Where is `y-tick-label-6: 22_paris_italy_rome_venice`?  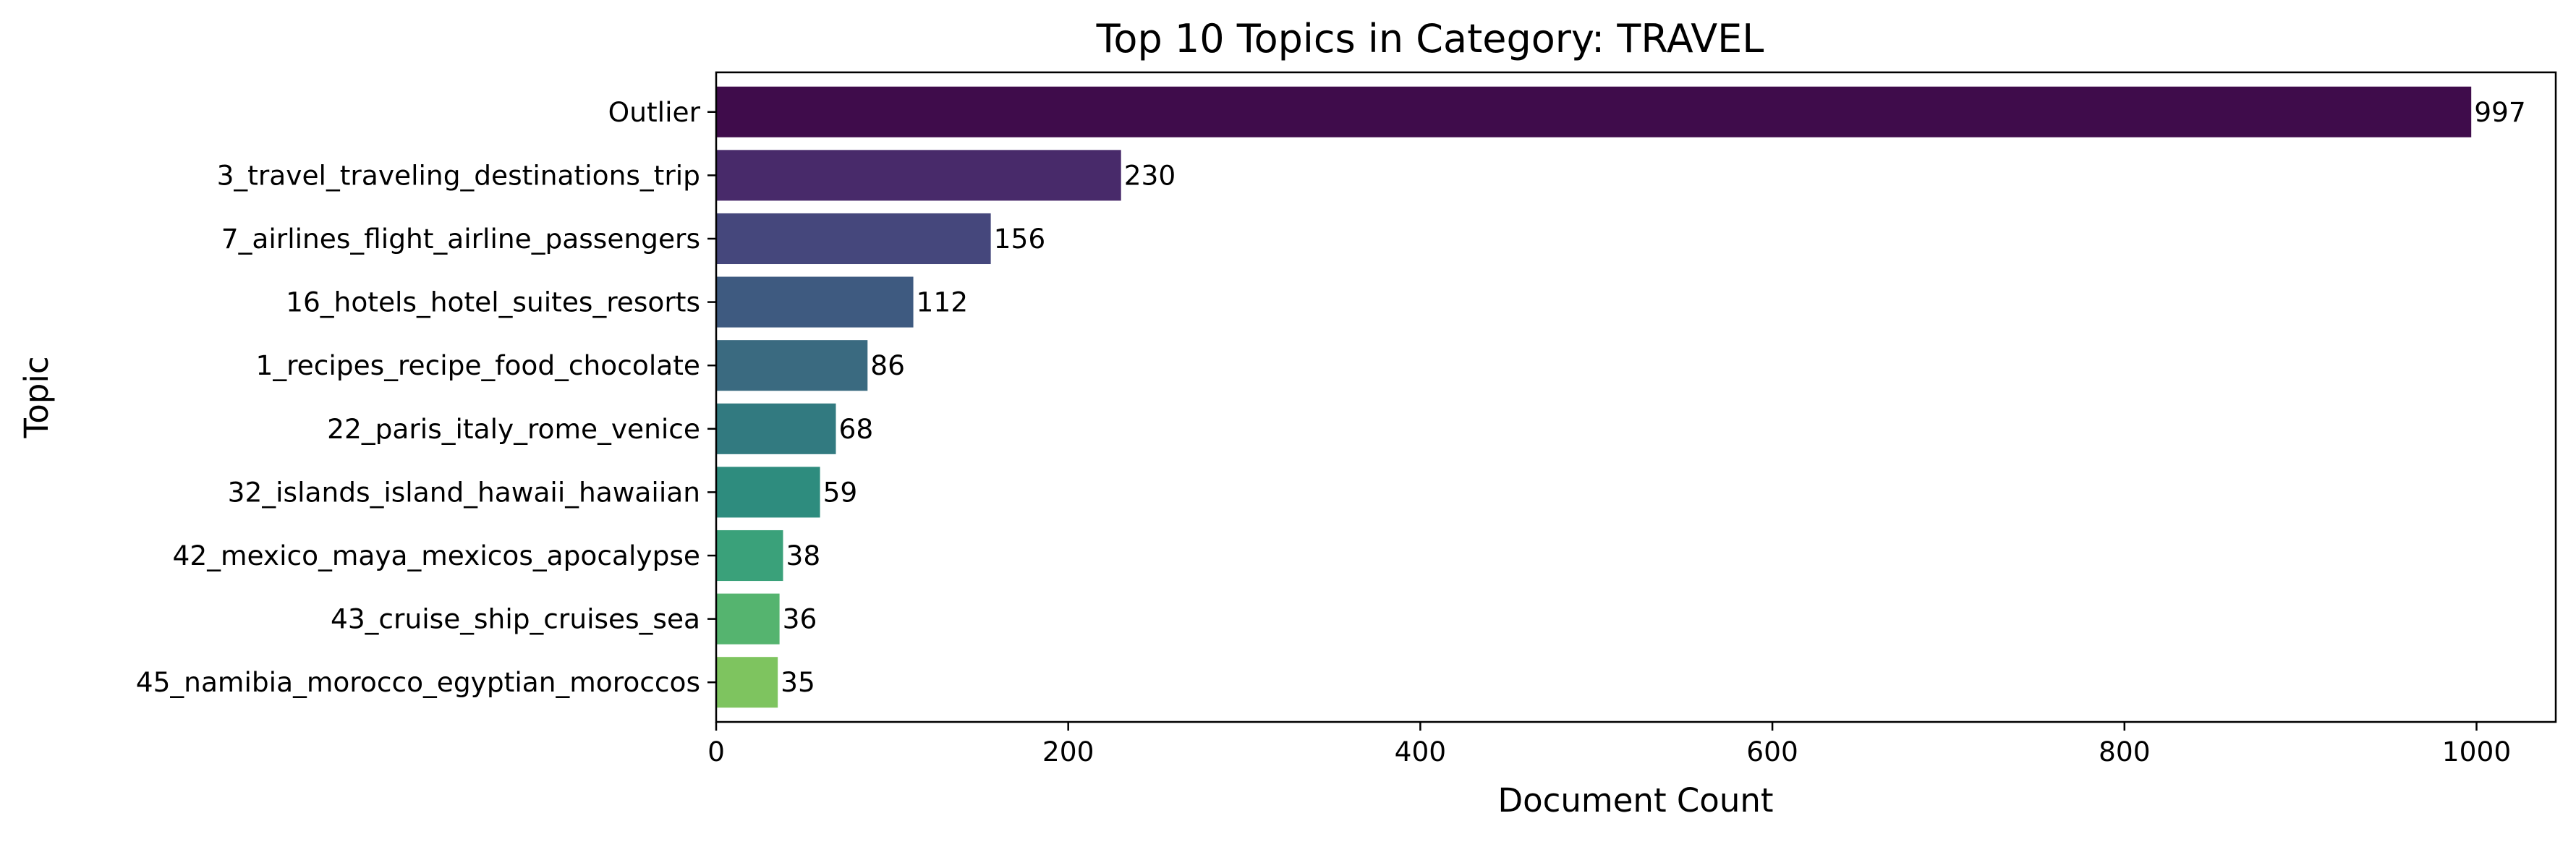 y-tick-label-6: 22_paris_italy_rome_venice is located at coordinates (513, 429).